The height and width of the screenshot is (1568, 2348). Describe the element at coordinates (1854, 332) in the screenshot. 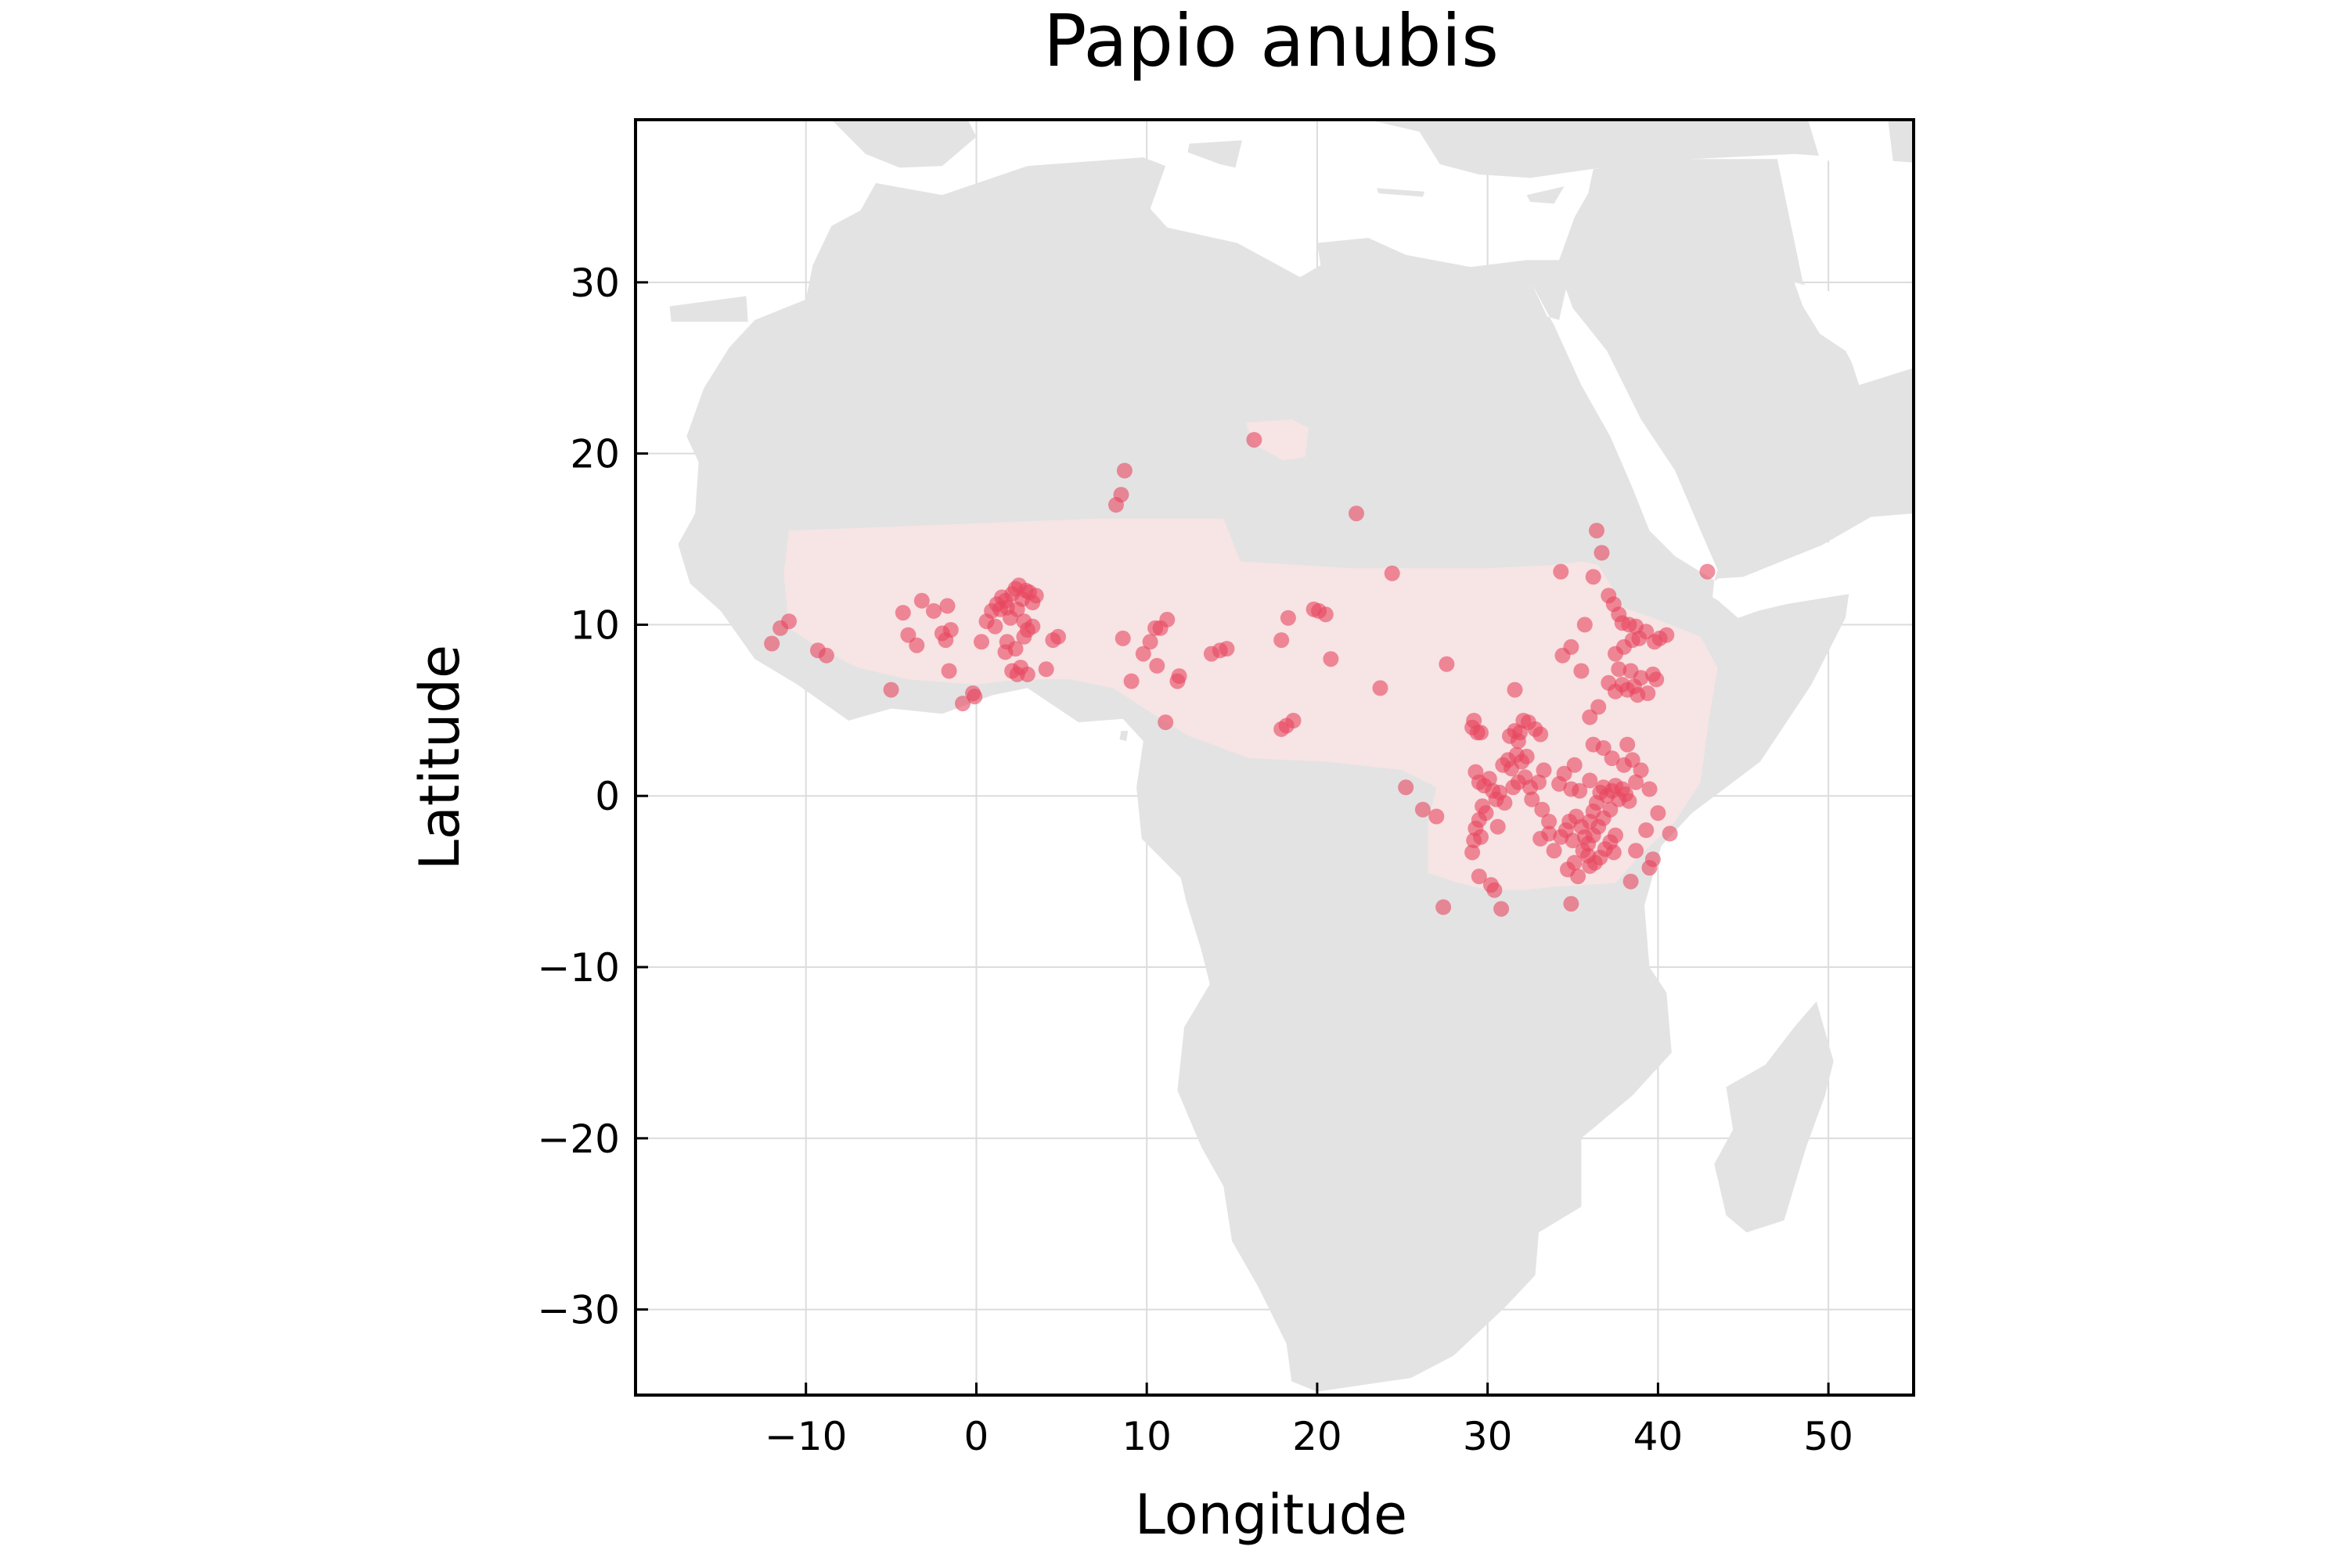

I see `water-persian-gulf` at that location.